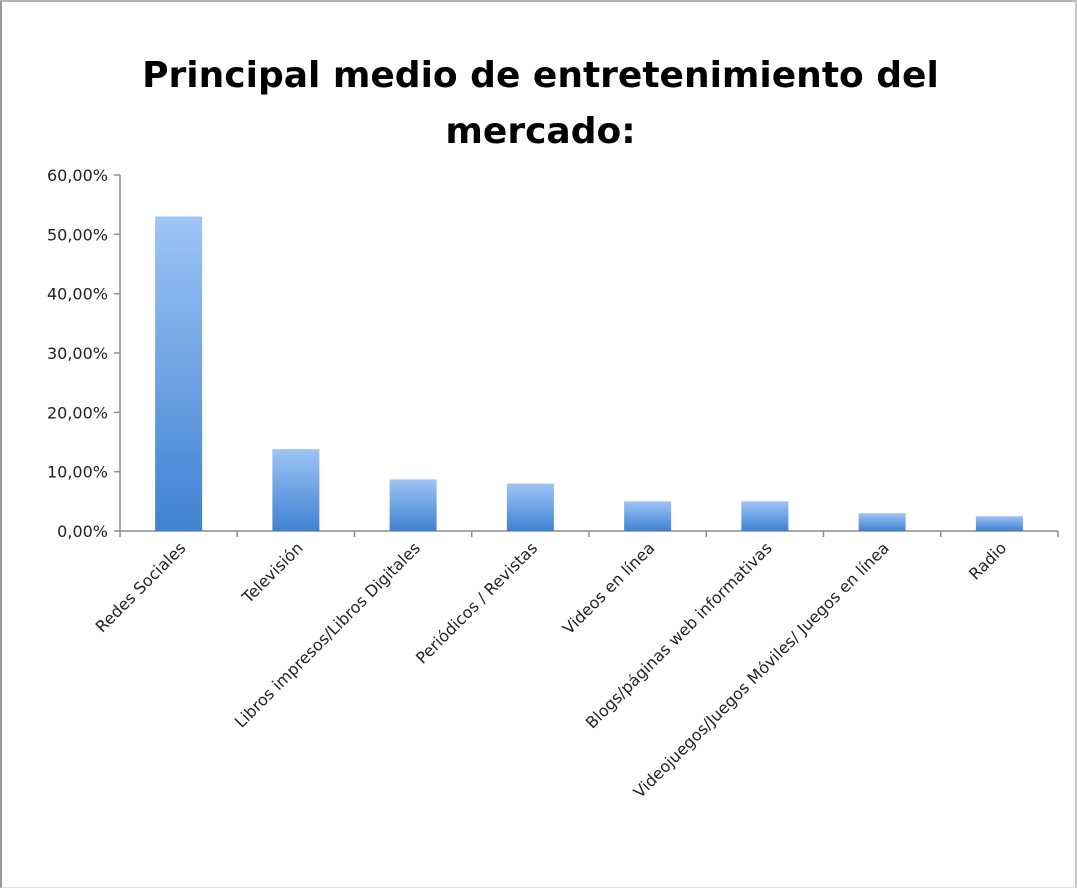 The image size is (1077, 888). Describe the element at coordinates (609, 588) in the screenshot. I see `x-category-label: Videos en línea` at that location.